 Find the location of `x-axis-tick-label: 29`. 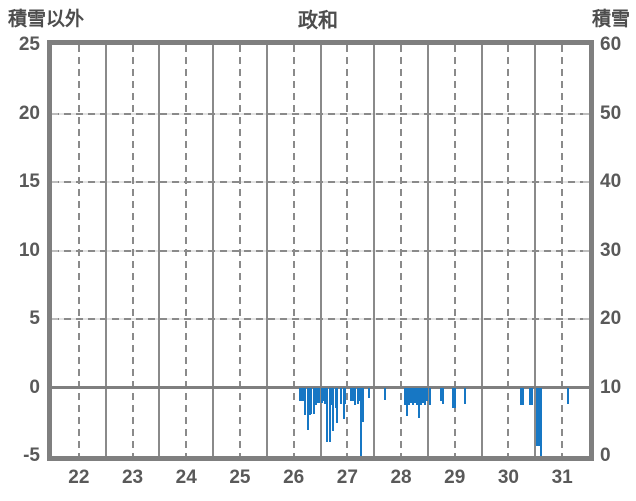

x-axis-tick-label: 29 is located at coordinates (455, 477).